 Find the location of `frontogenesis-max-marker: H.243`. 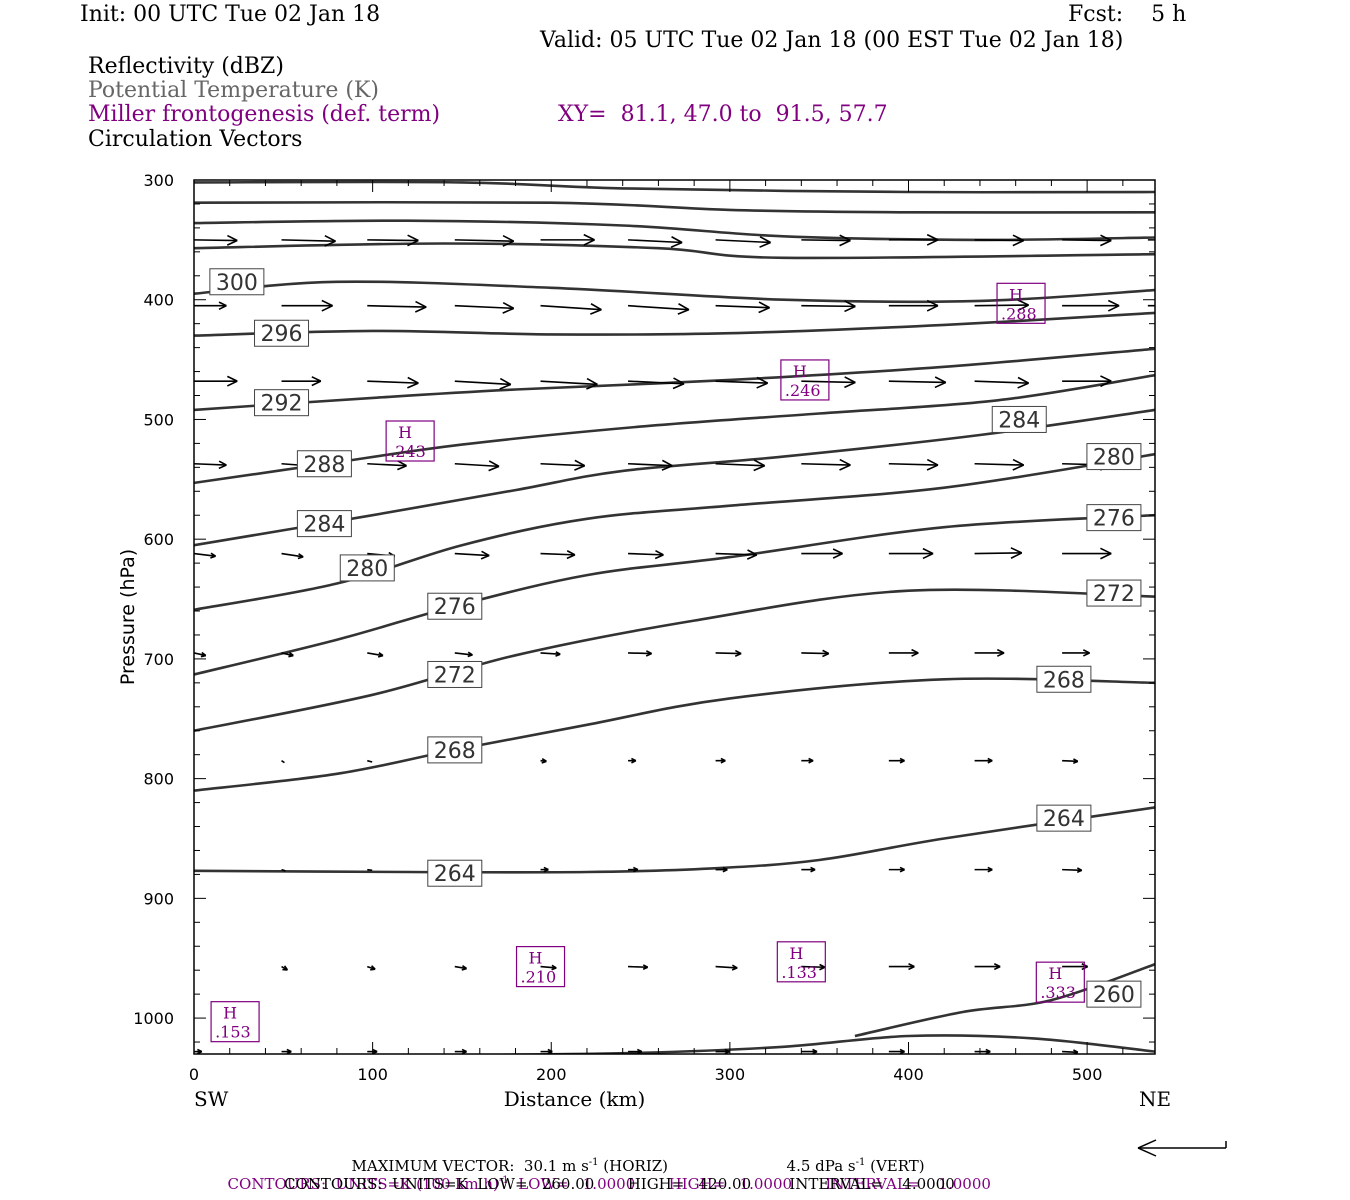

frontogenesis-max-marker: H.243 is located at coordinates (410, 441).